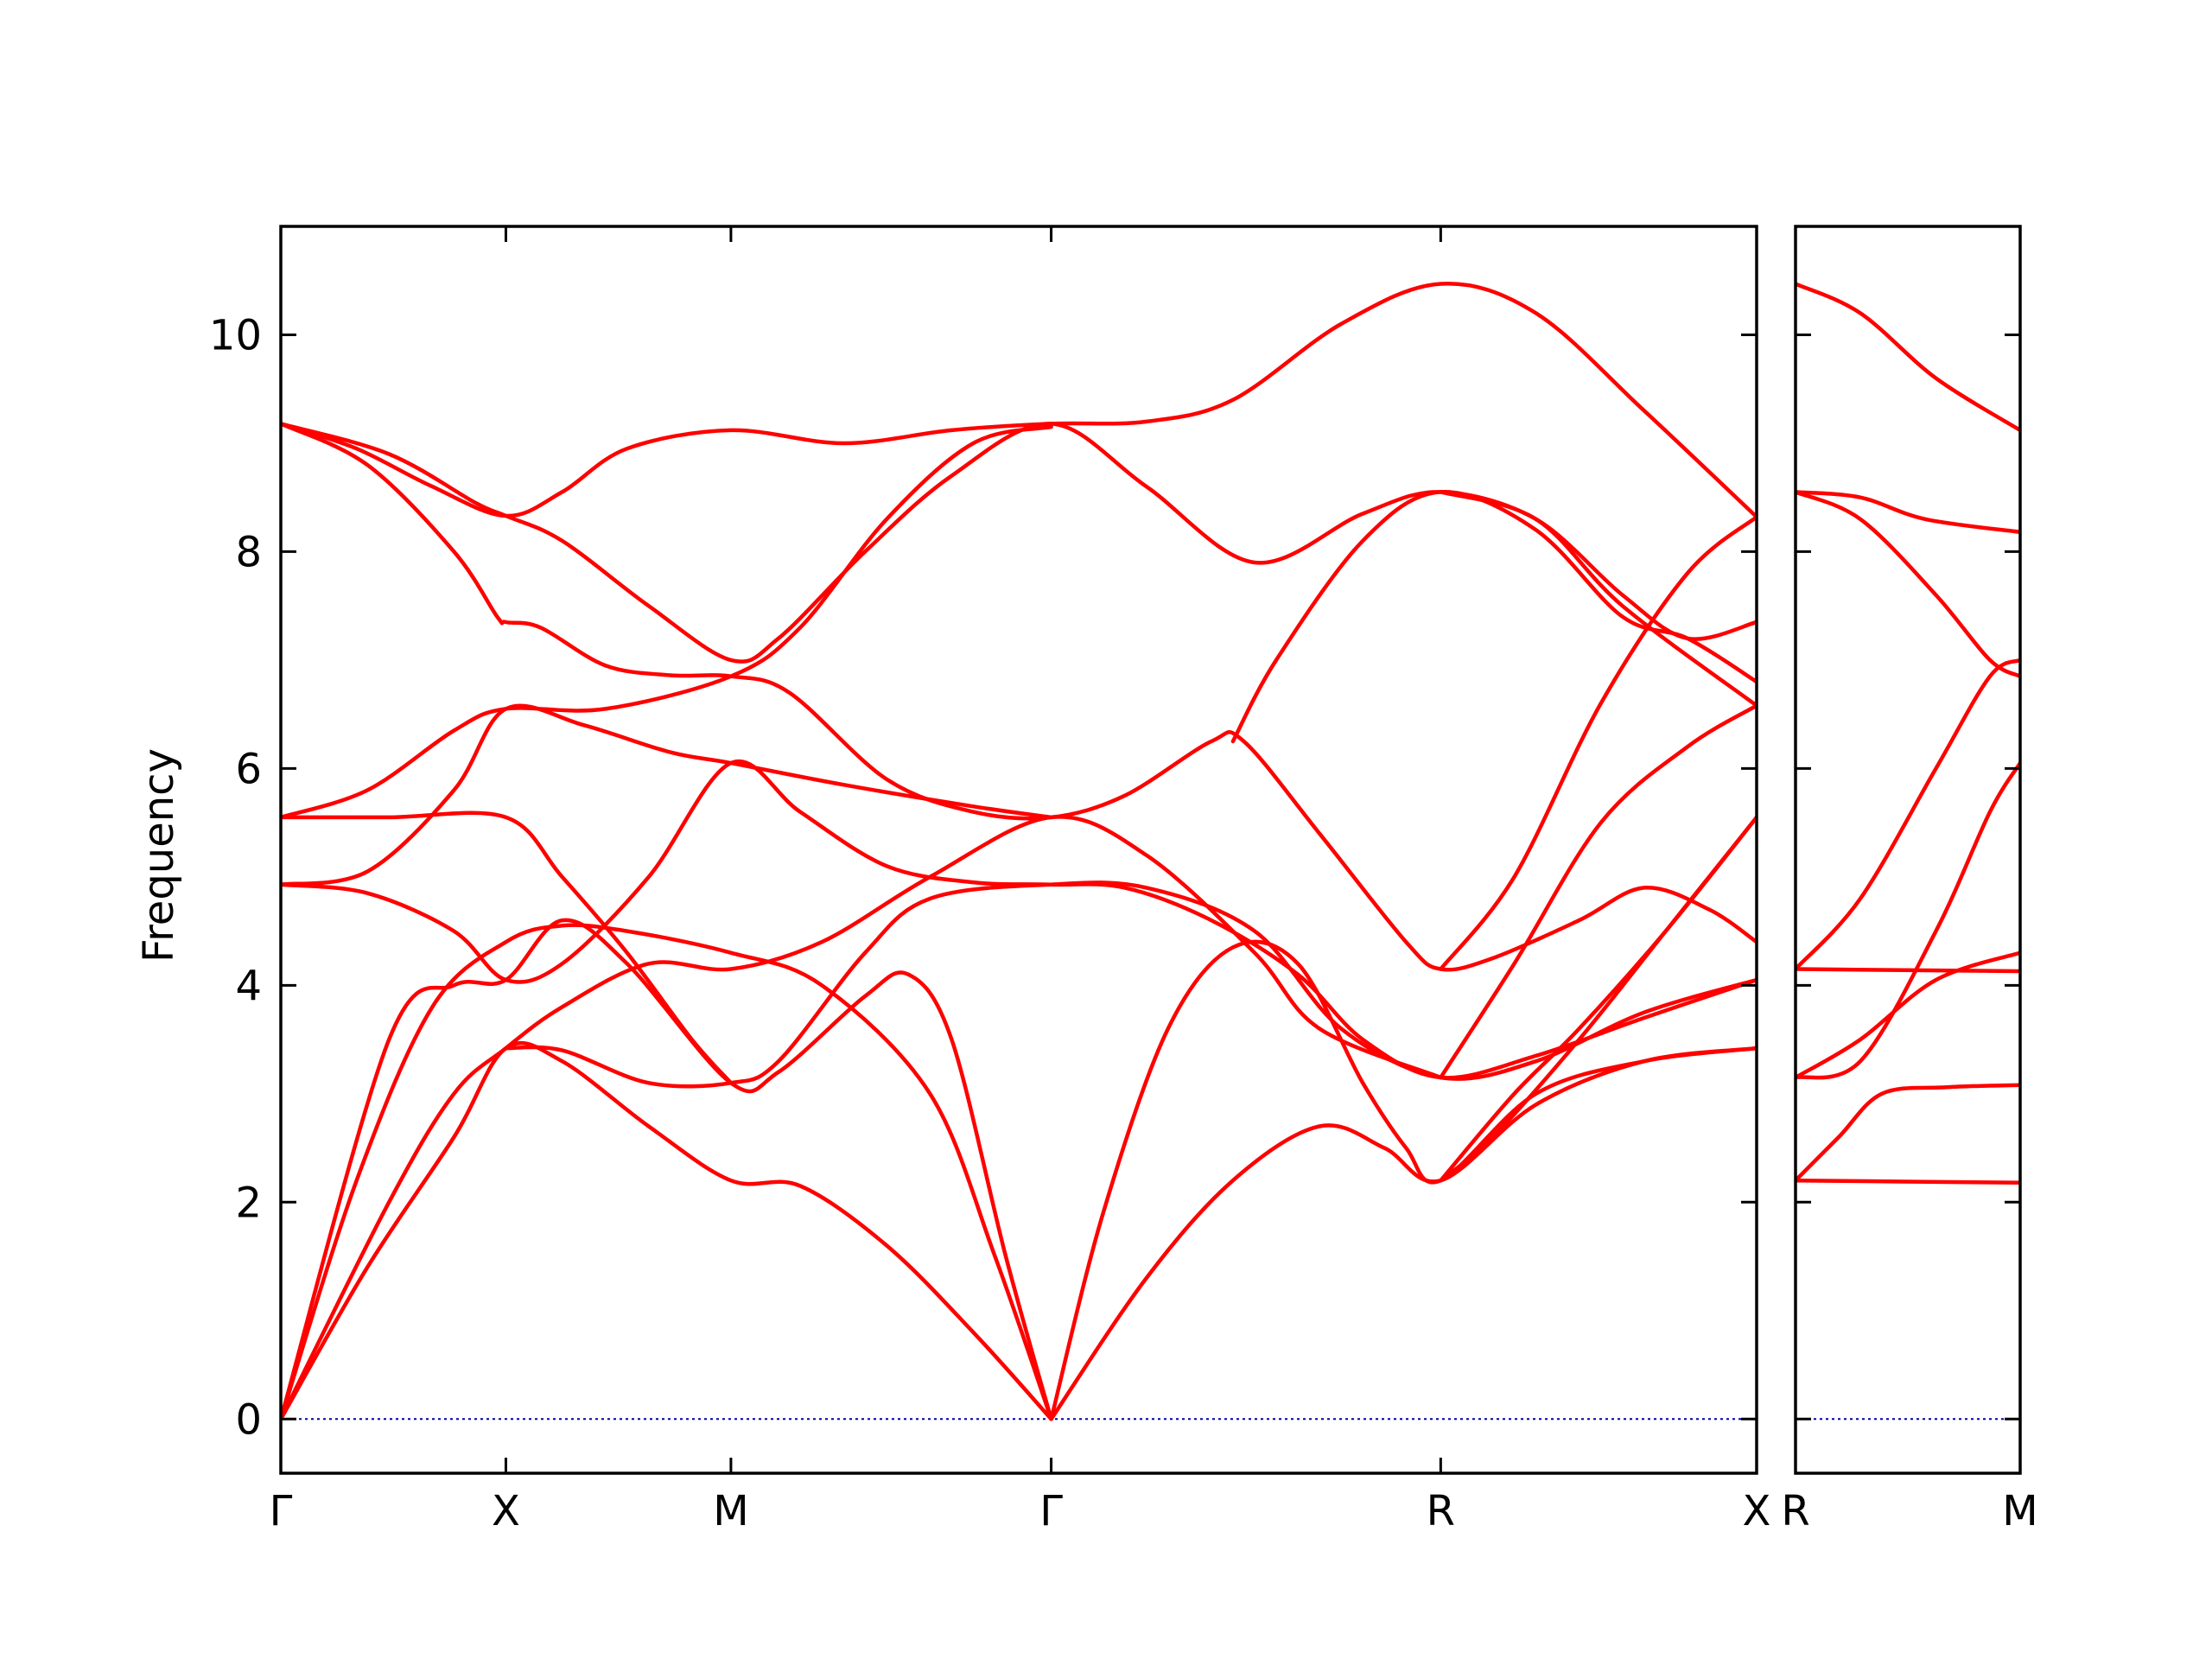 The height and width of the screenshot is (1659, 2212). I want to click on y-tick-label: 0, so click(248, 1419).